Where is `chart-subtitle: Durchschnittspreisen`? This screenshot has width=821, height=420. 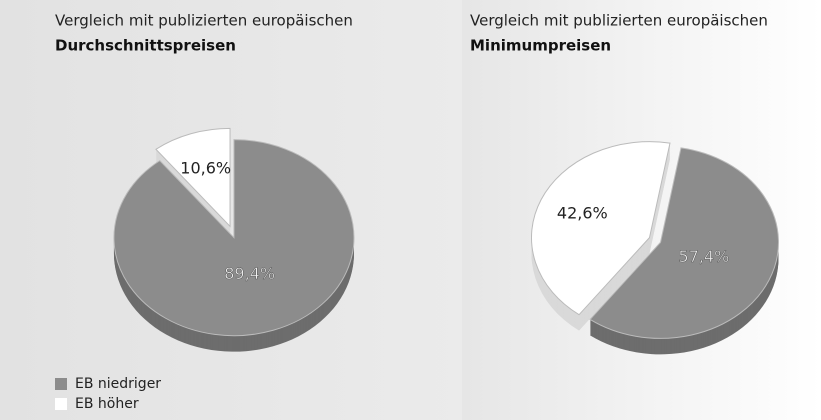 chart-subtitle: Durchschnittspreisen is located at coordinates (145, 46).